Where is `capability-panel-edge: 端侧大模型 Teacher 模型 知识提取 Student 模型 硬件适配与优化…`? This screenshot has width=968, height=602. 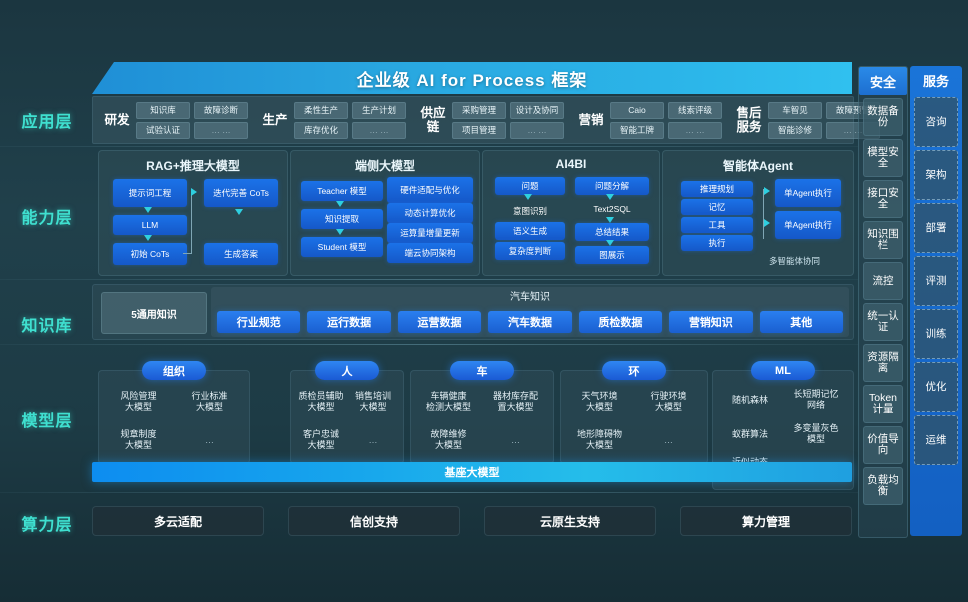 capability-panel-edge: 端侧大模型 Teacher 模型 知识提取 Student 模型 硬件适配与优化… is located at coordinates (385, 213).